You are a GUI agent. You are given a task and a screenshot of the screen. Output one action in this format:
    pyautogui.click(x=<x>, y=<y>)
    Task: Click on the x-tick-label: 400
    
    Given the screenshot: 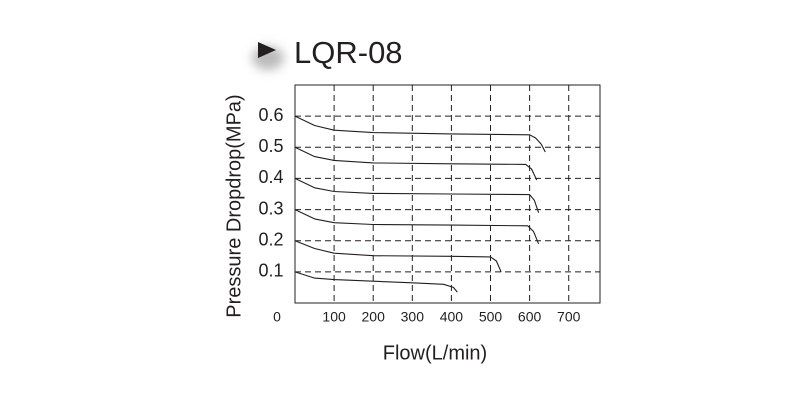 What is the action you would take?
    pyautogui.click(x=452, y=317)
    